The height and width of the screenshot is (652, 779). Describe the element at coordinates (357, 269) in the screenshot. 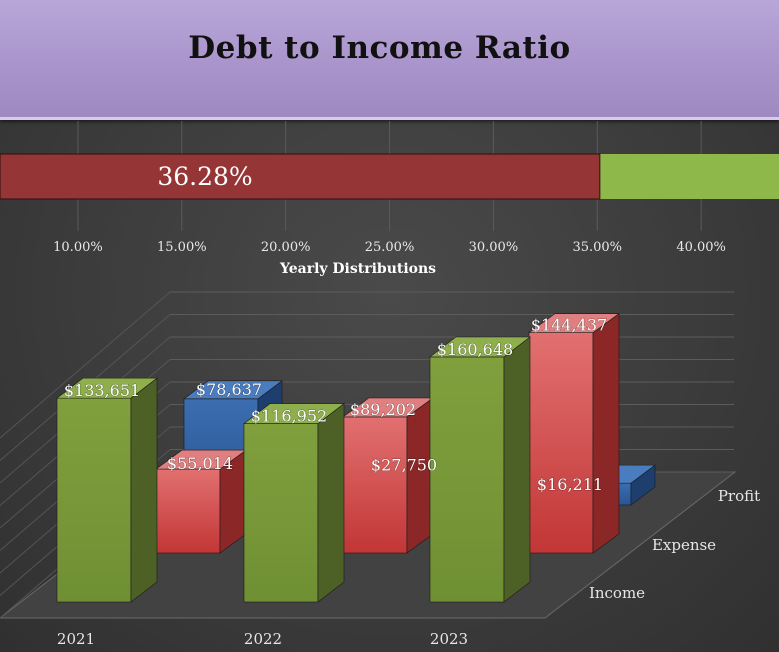

I see `chart-title: Yearly Distributions` at that location.